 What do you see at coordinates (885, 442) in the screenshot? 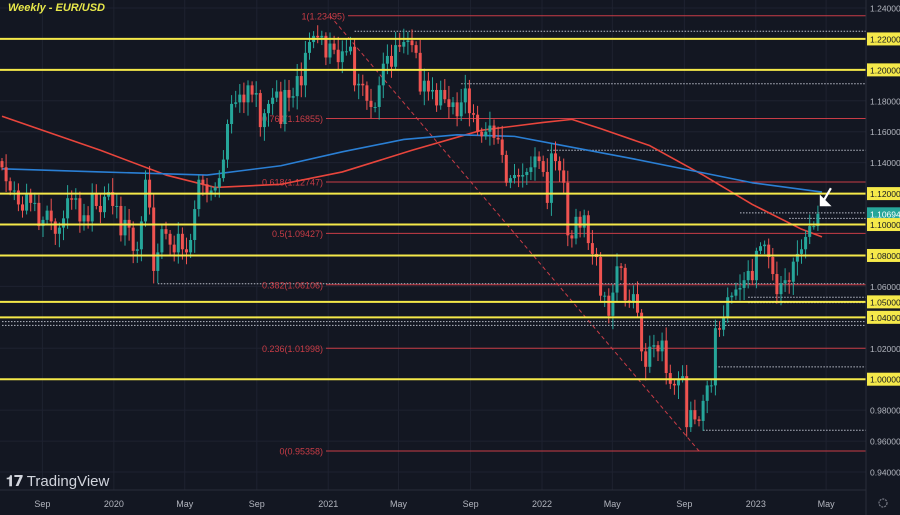
I see `price-axis-label: 0.96000` at bounding box center [885, 442].